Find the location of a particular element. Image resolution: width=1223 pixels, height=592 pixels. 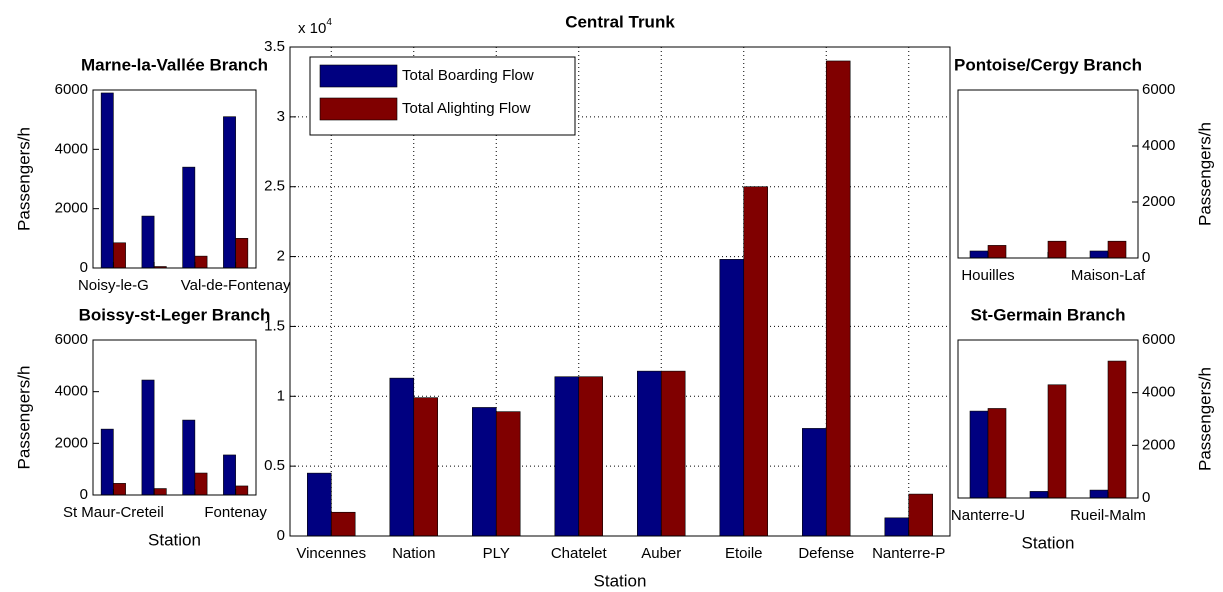

chart-title: Boissy-st-Leger Branch is located at coordinates (175, 314).